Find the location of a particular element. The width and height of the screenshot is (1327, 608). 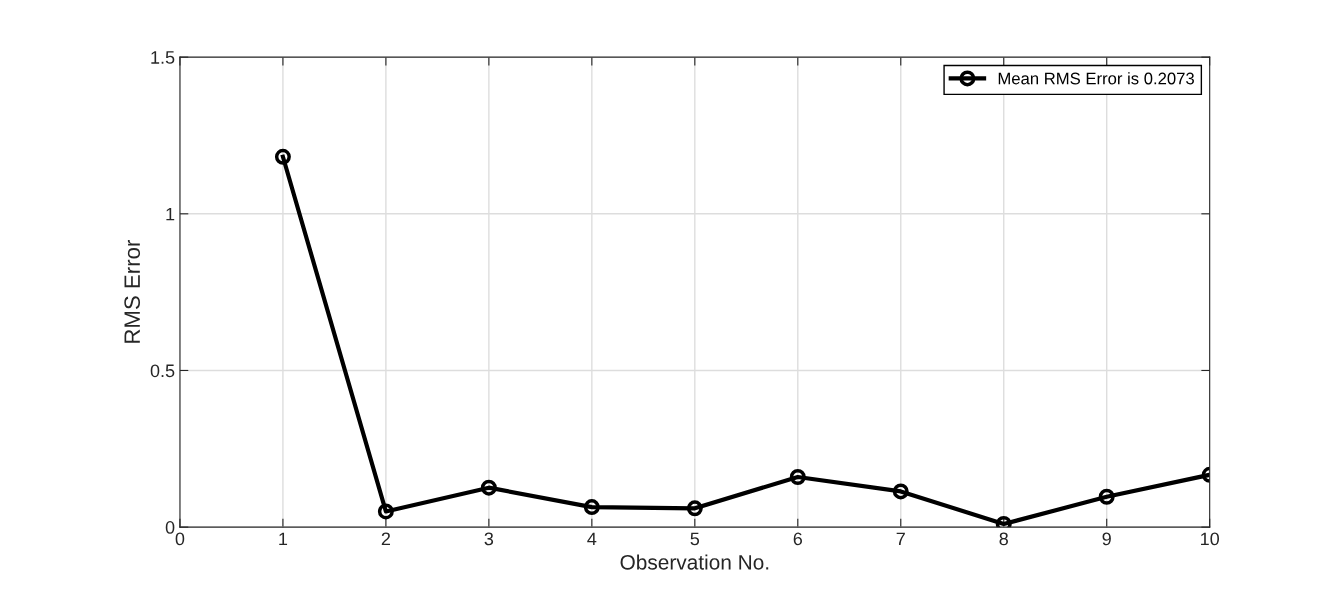

legend-label: Mean RMS Error is 0.2073 is located at coordinates (1096, 78).